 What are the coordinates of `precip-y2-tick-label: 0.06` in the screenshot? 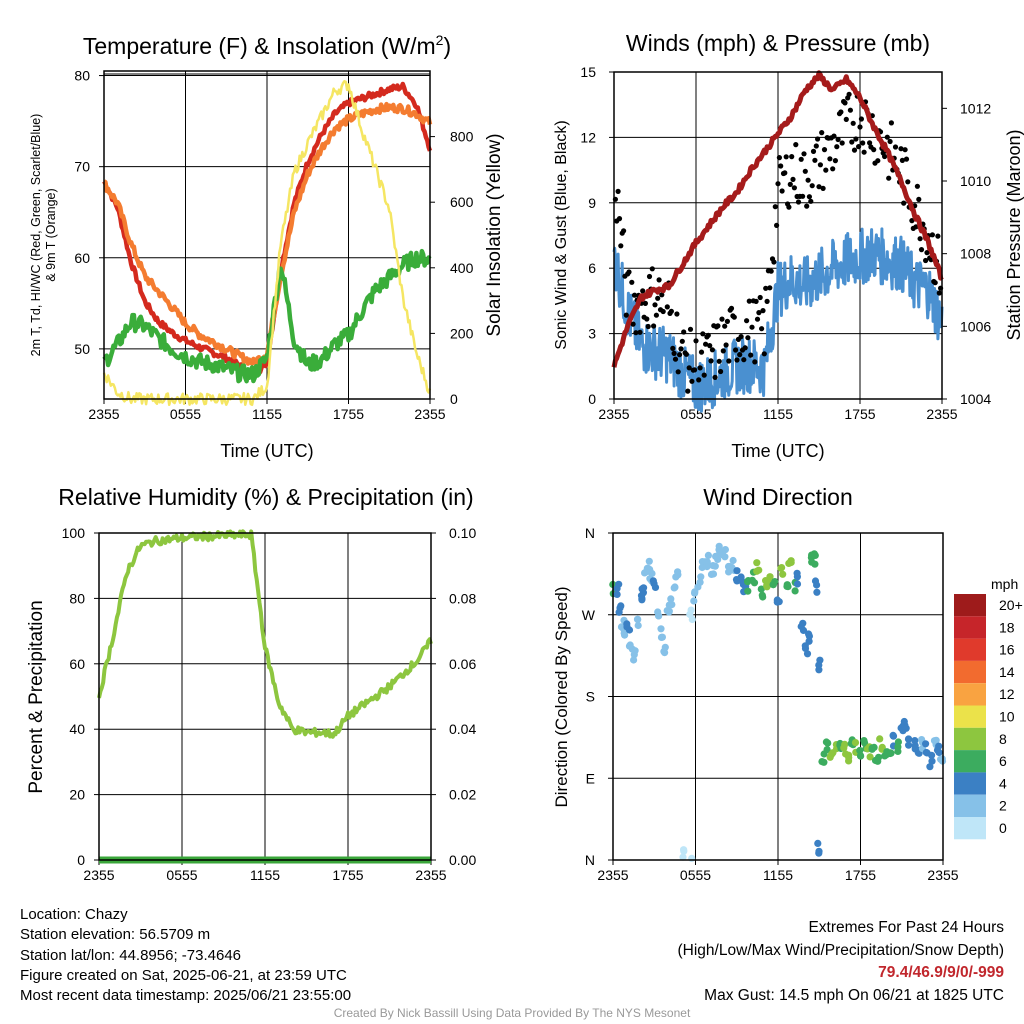 It's located at (462, 664).